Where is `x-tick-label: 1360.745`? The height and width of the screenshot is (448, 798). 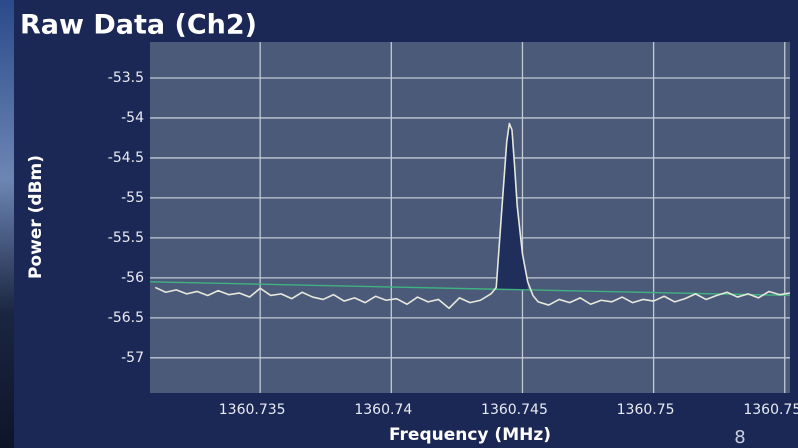
x-tick-label: 1360.745 is located at coordinates (514, 410).